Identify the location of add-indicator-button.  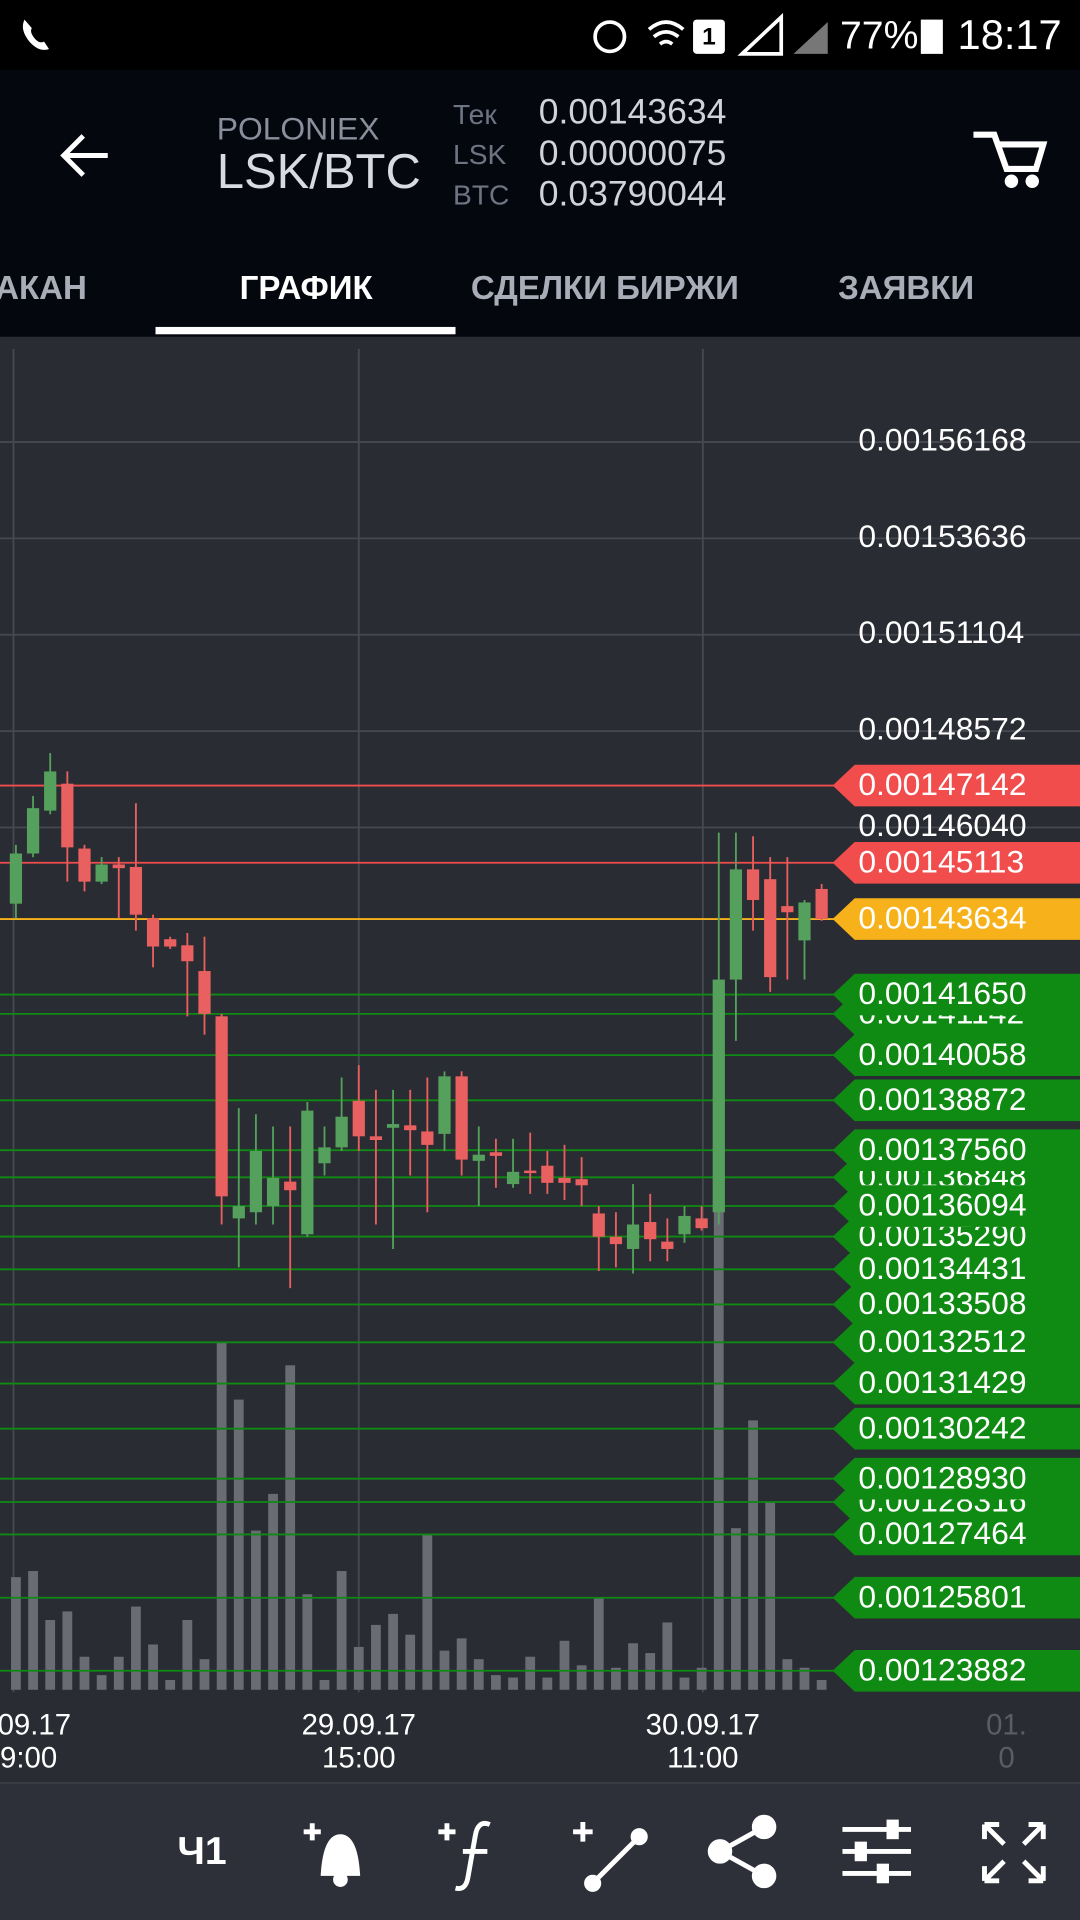
(464, 1855).